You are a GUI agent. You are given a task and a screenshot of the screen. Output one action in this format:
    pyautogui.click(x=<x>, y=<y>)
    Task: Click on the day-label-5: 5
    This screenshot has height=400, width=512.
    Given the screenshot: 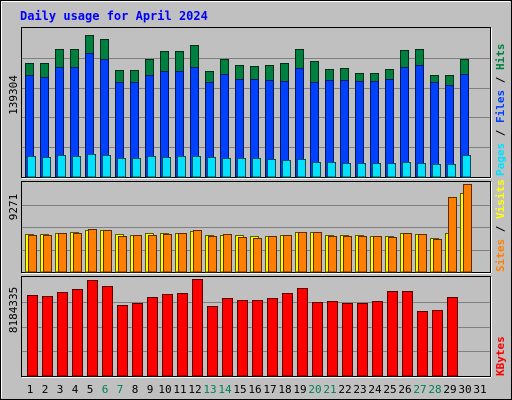 What is the action you would take?
    pyautogui.click(x=90, y=389)
    